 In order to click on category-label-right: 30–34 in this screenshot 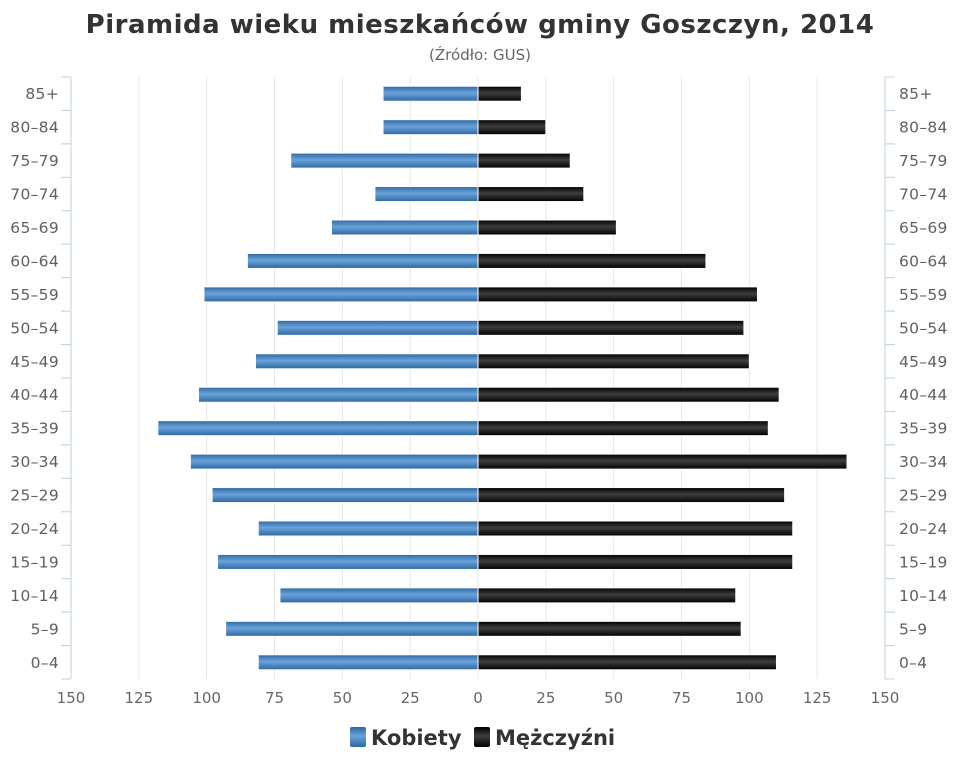, I will do `click(923, 462)`.